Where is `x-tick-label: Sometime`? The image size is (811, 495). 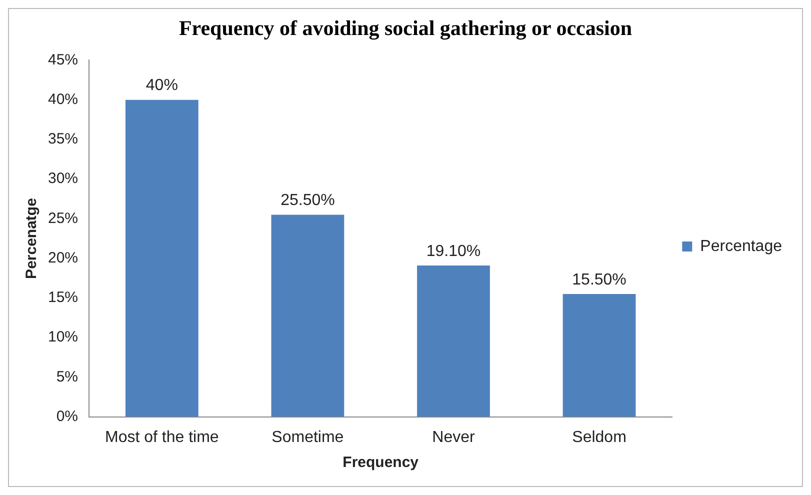 x-tick-label: Sometime is located at coordinates (308, 437).